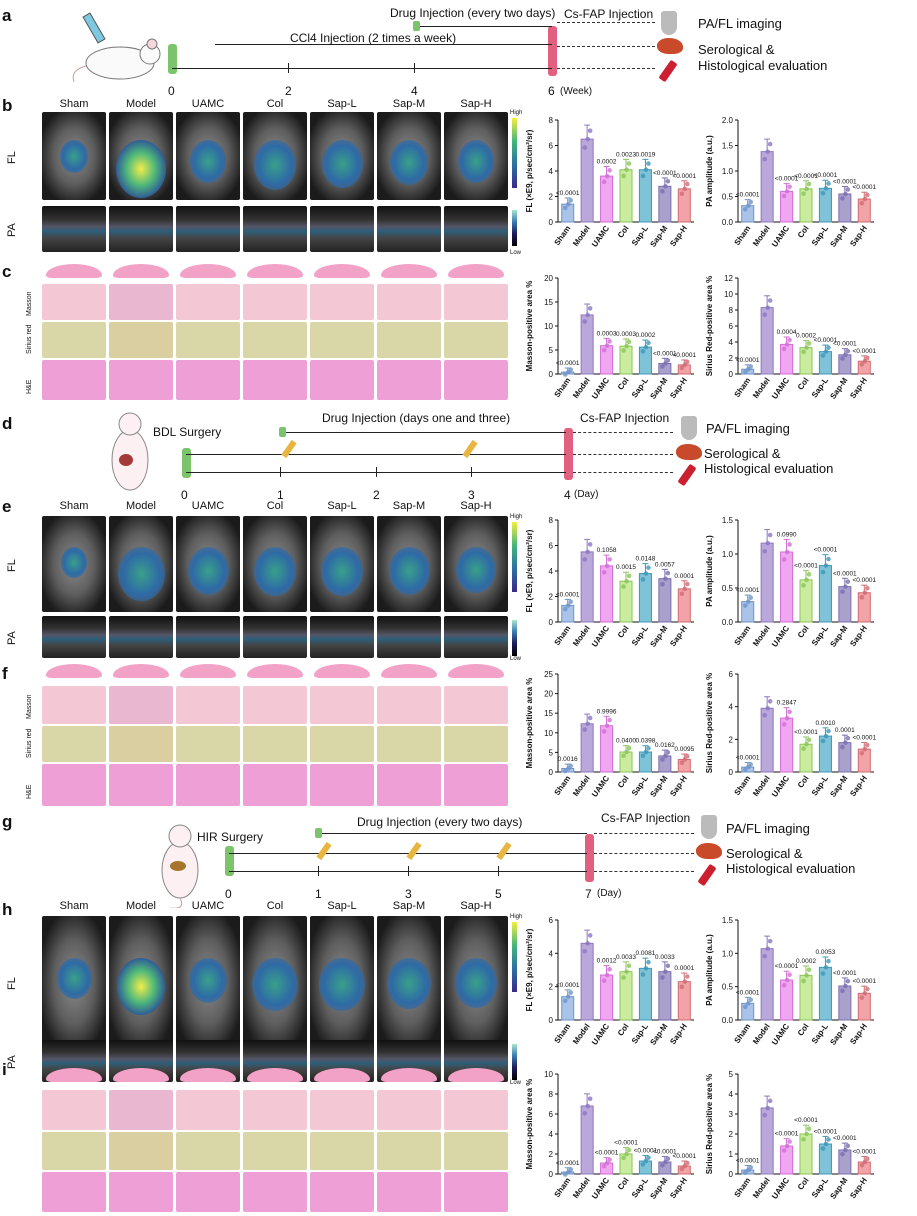 Image resolution: width=917 pixels, height=1216 pixels. Describe the element at coordinates (74, 104) in the screenshot. I see `group-header-b-0: Sham` at that location.